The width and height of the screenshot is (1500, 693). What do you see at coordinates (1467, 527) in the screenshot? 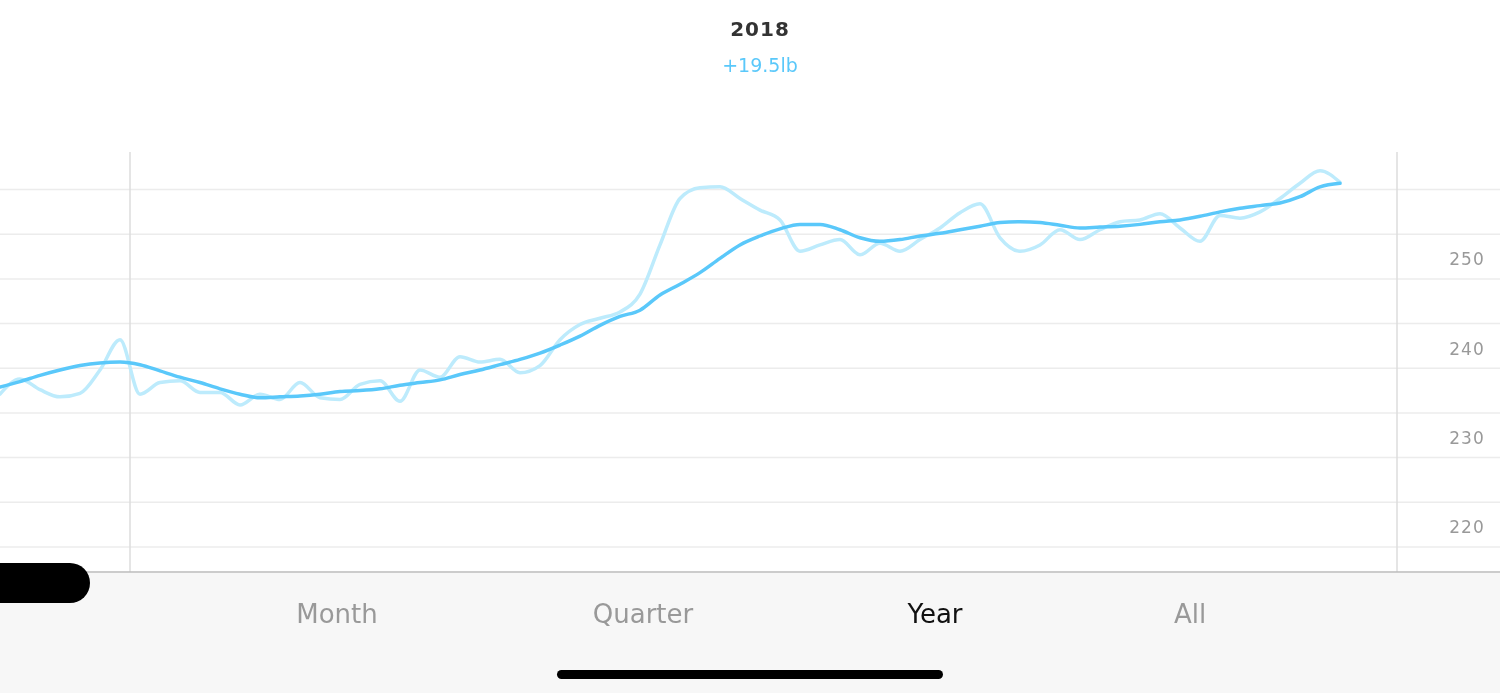
I see `y-tick-label: 220` at bounding box center [1467, 527].